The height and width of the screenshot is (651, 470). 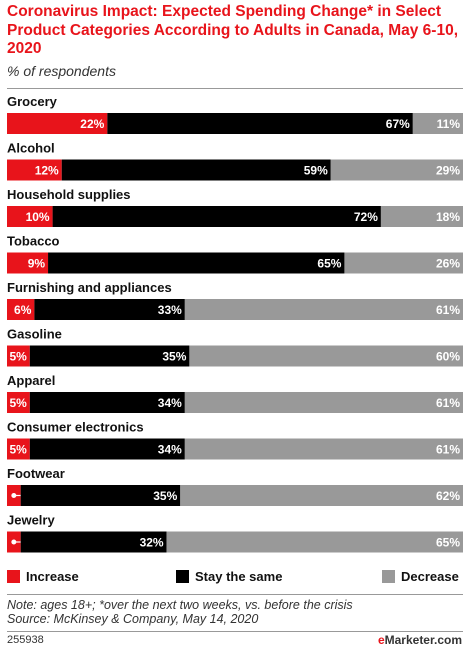 I want to click on bar-grocery-decrease, so click(x=437, y=123).